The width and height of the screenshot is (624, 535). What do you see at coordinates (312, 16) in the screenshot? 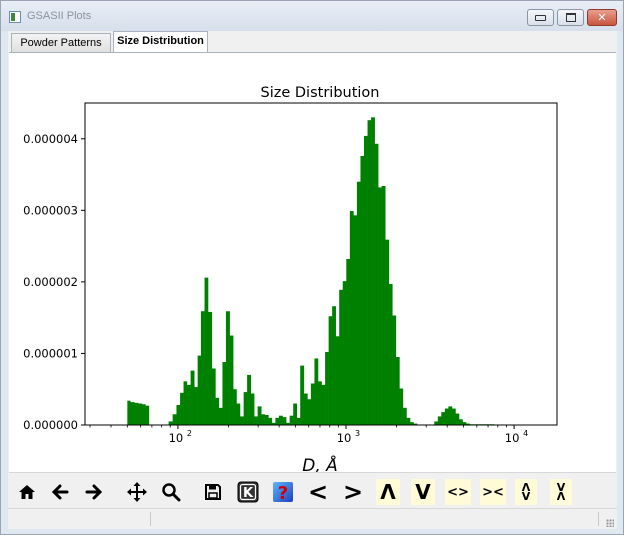
I see `title-bar: GSASII Plots ✕` at bounding box center [312, 16].